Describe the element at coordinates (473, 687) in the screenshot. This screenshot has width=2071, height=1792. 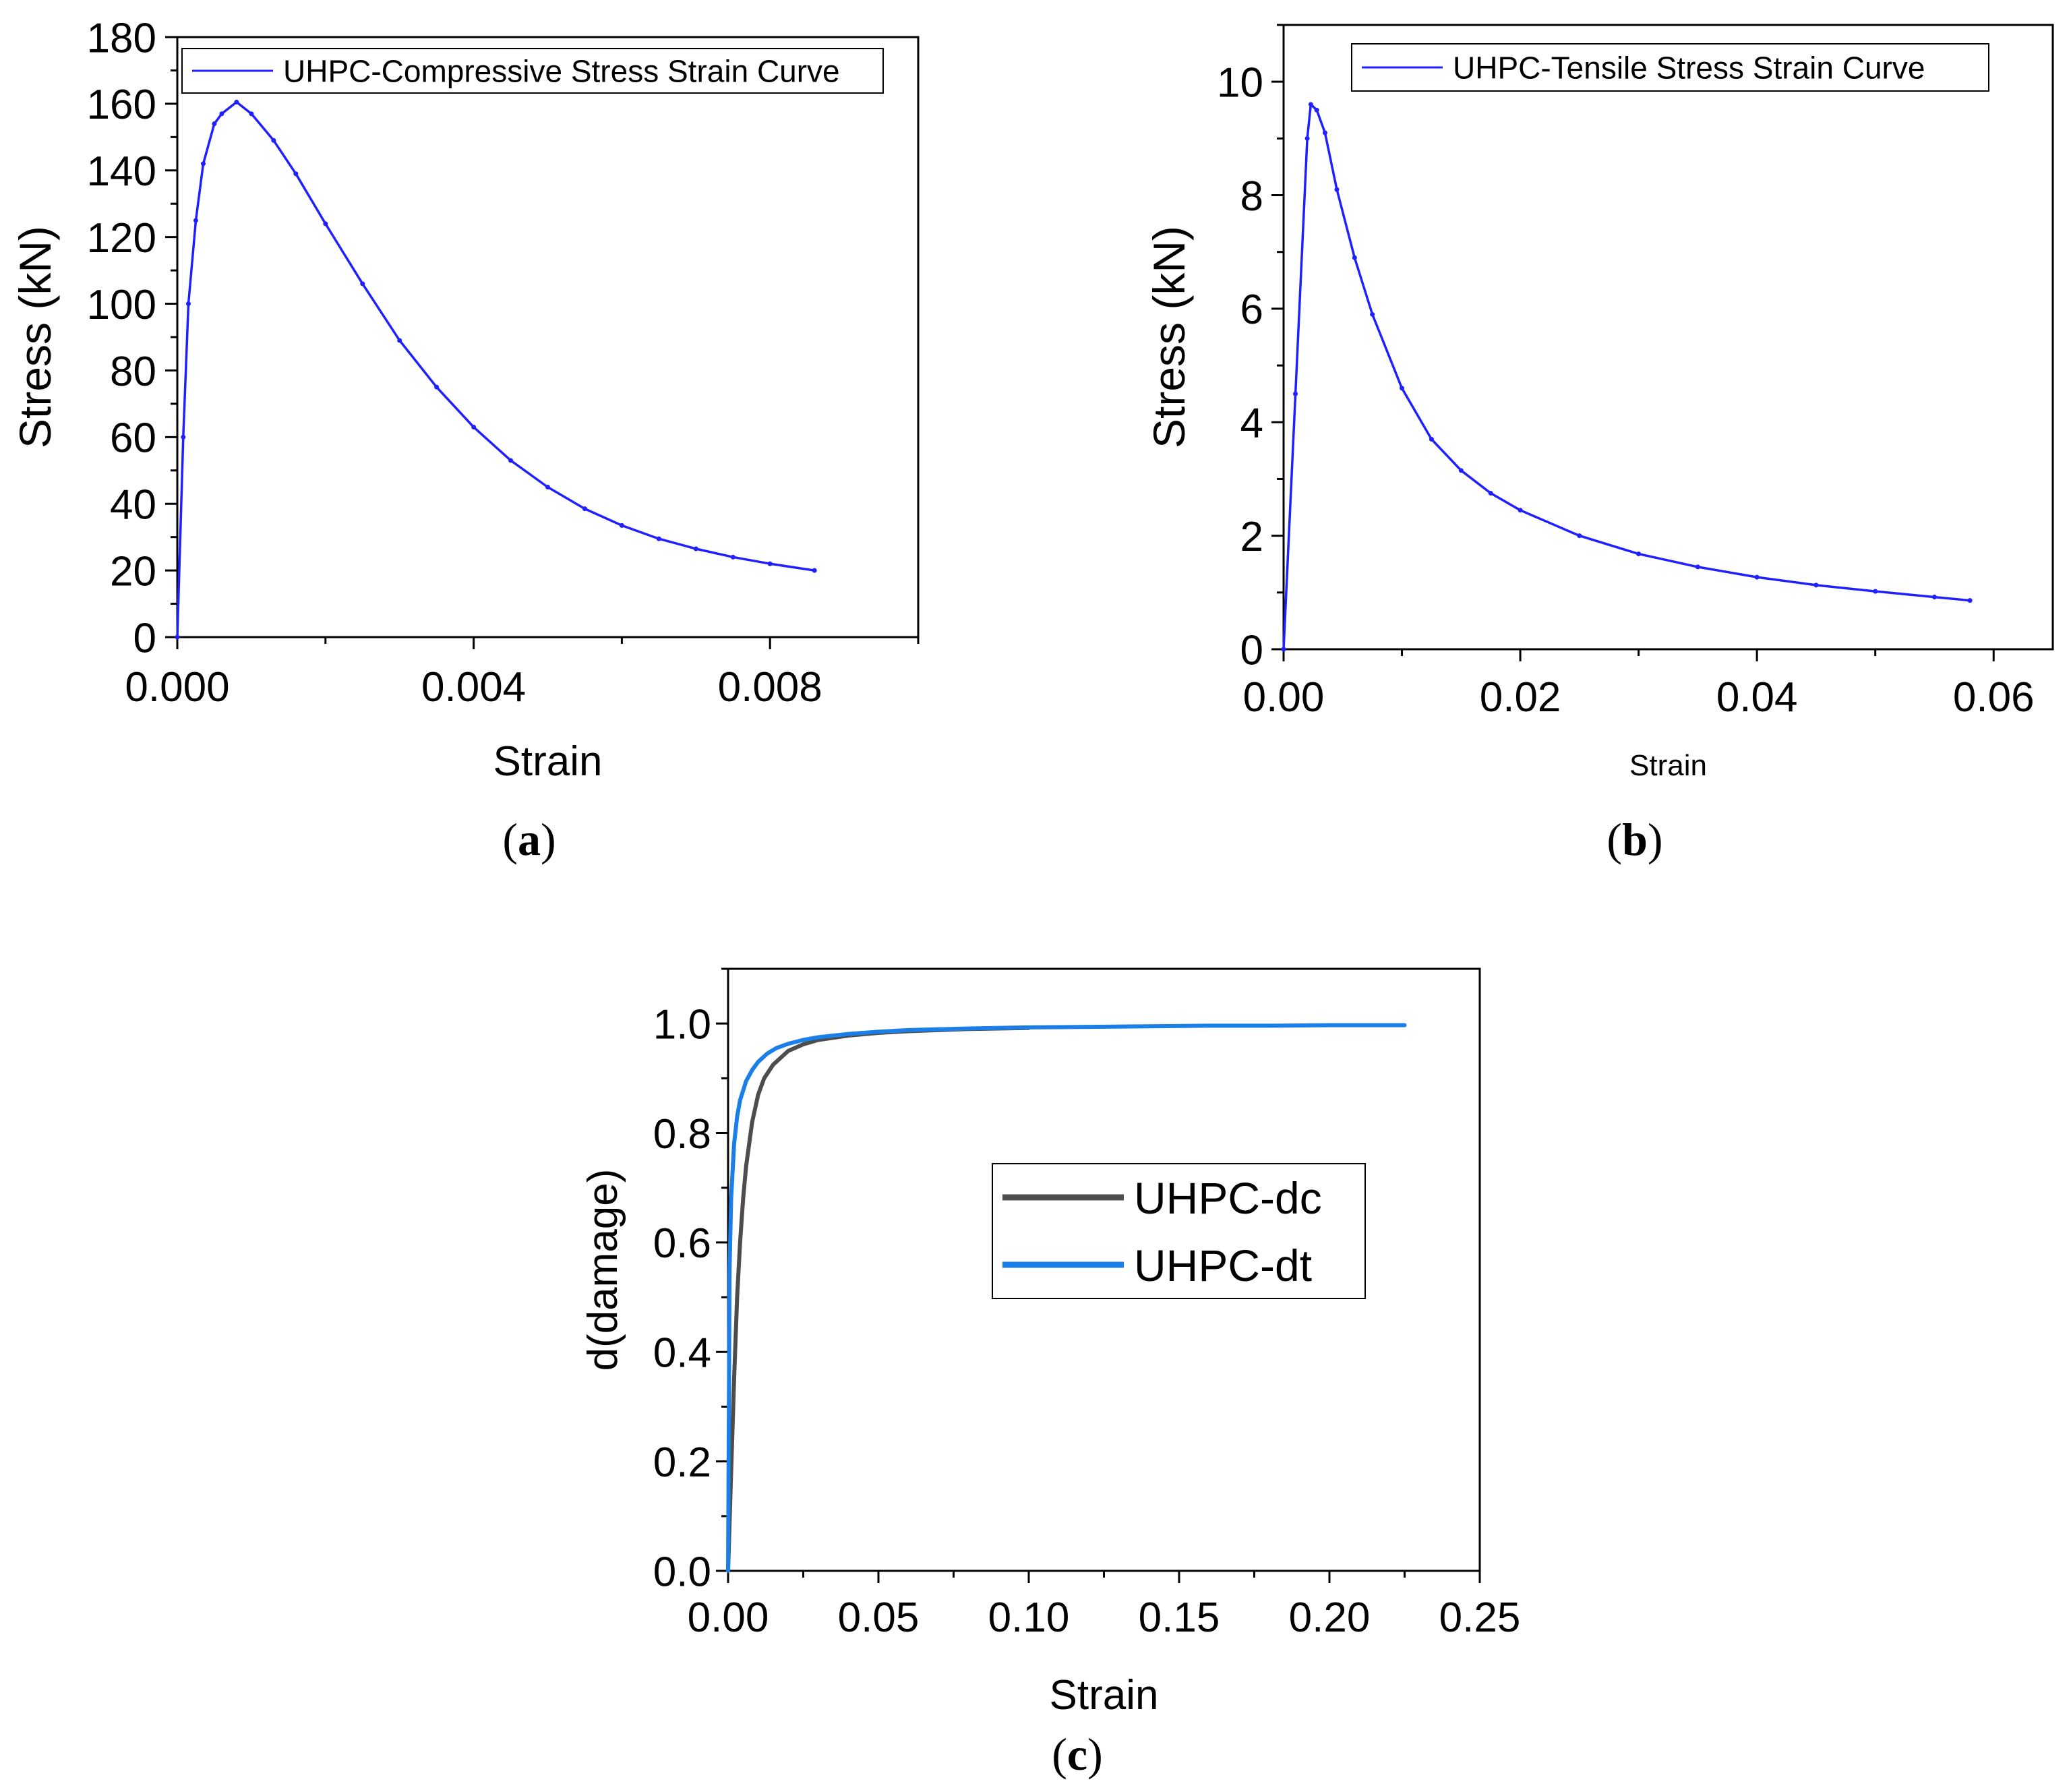
I see `x-tick-label-a: 0.004` at that location.